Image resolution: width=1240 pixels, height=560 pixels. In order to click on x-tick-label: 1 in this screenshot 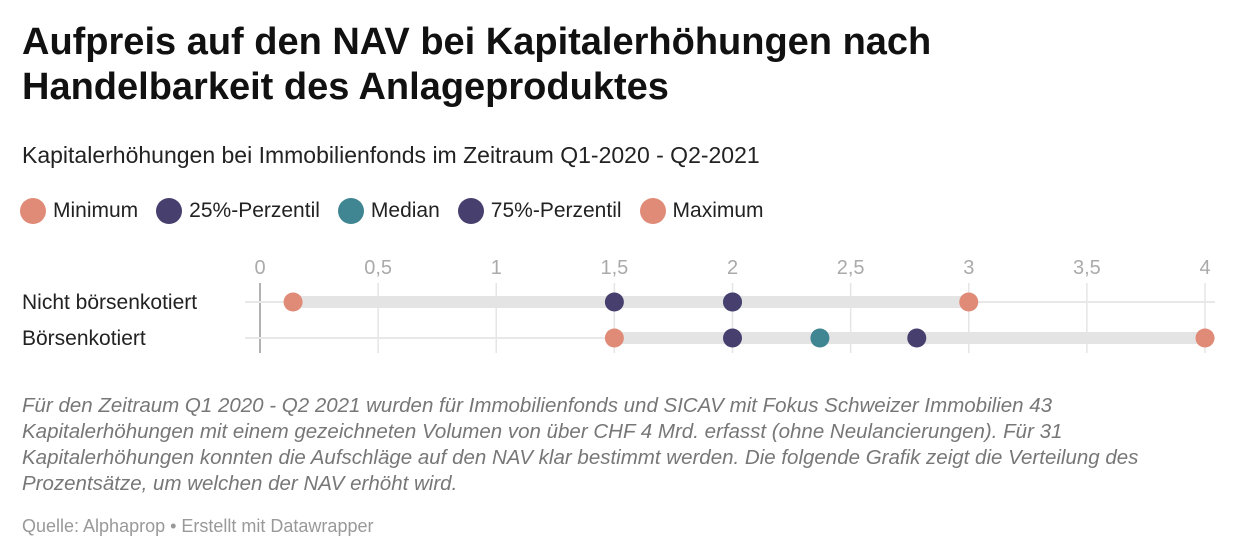, I will do `click(496, 268)`.